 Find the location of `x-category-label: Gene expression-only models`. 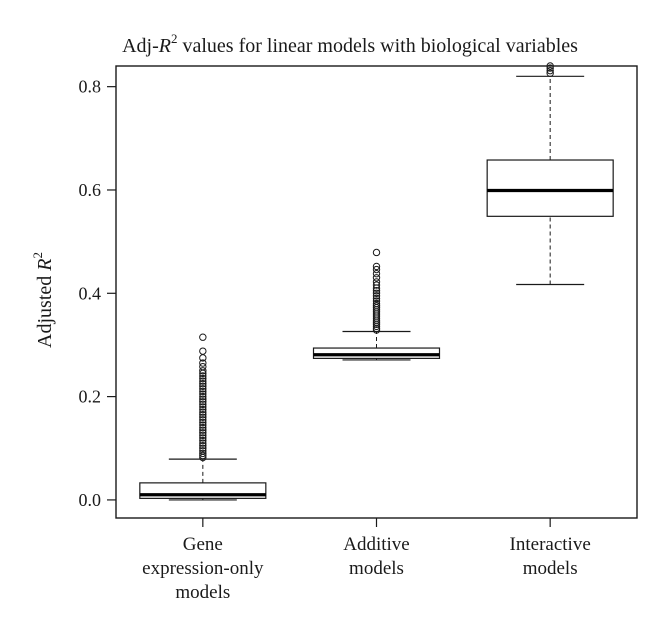

x-category-label: Gene expression-only models is located at coordinates (203, 568).